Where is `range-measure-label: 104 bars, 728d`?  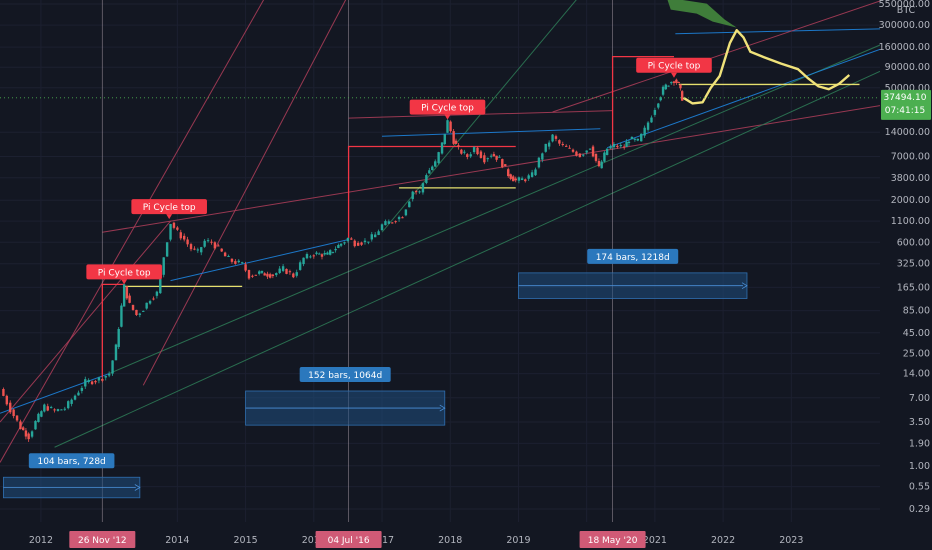
range-measure-label: 104 bars, 728d is located at coordinates (71, 462).